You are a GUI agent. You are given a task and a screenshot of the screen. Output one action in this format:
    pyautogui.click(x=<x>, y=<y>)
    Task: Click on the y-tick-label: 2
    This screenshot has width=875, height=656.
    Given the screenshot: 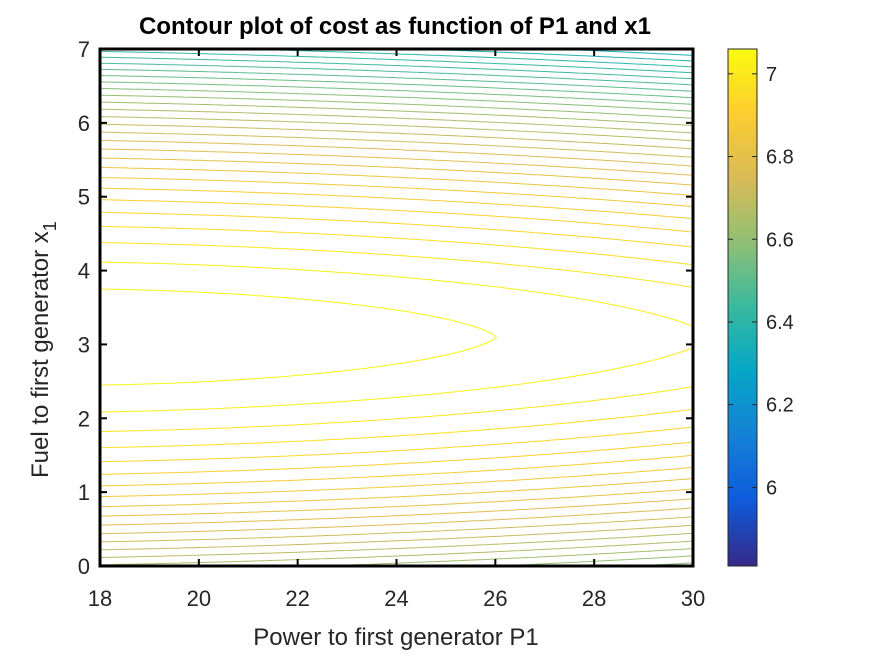 What is the action you would take?
    pyautogui.click(x=84, y=418)
    